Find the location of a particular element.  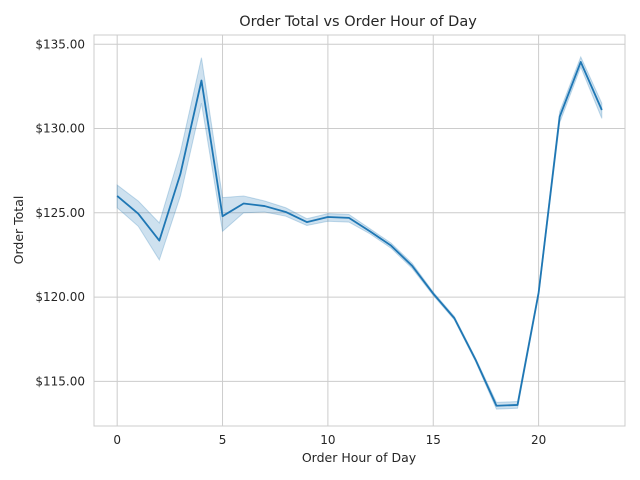

y-tick-label: $125.00 is located at coordinates (60, 213).